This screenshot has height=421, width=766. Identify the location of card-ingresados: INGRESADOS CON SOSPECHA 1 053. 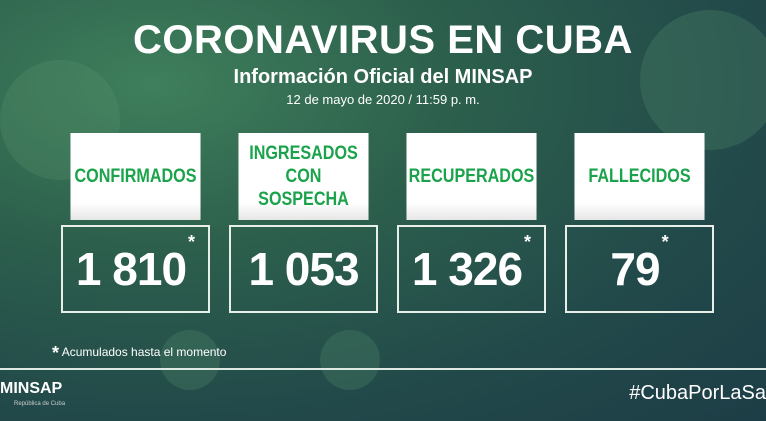
(303, 223).